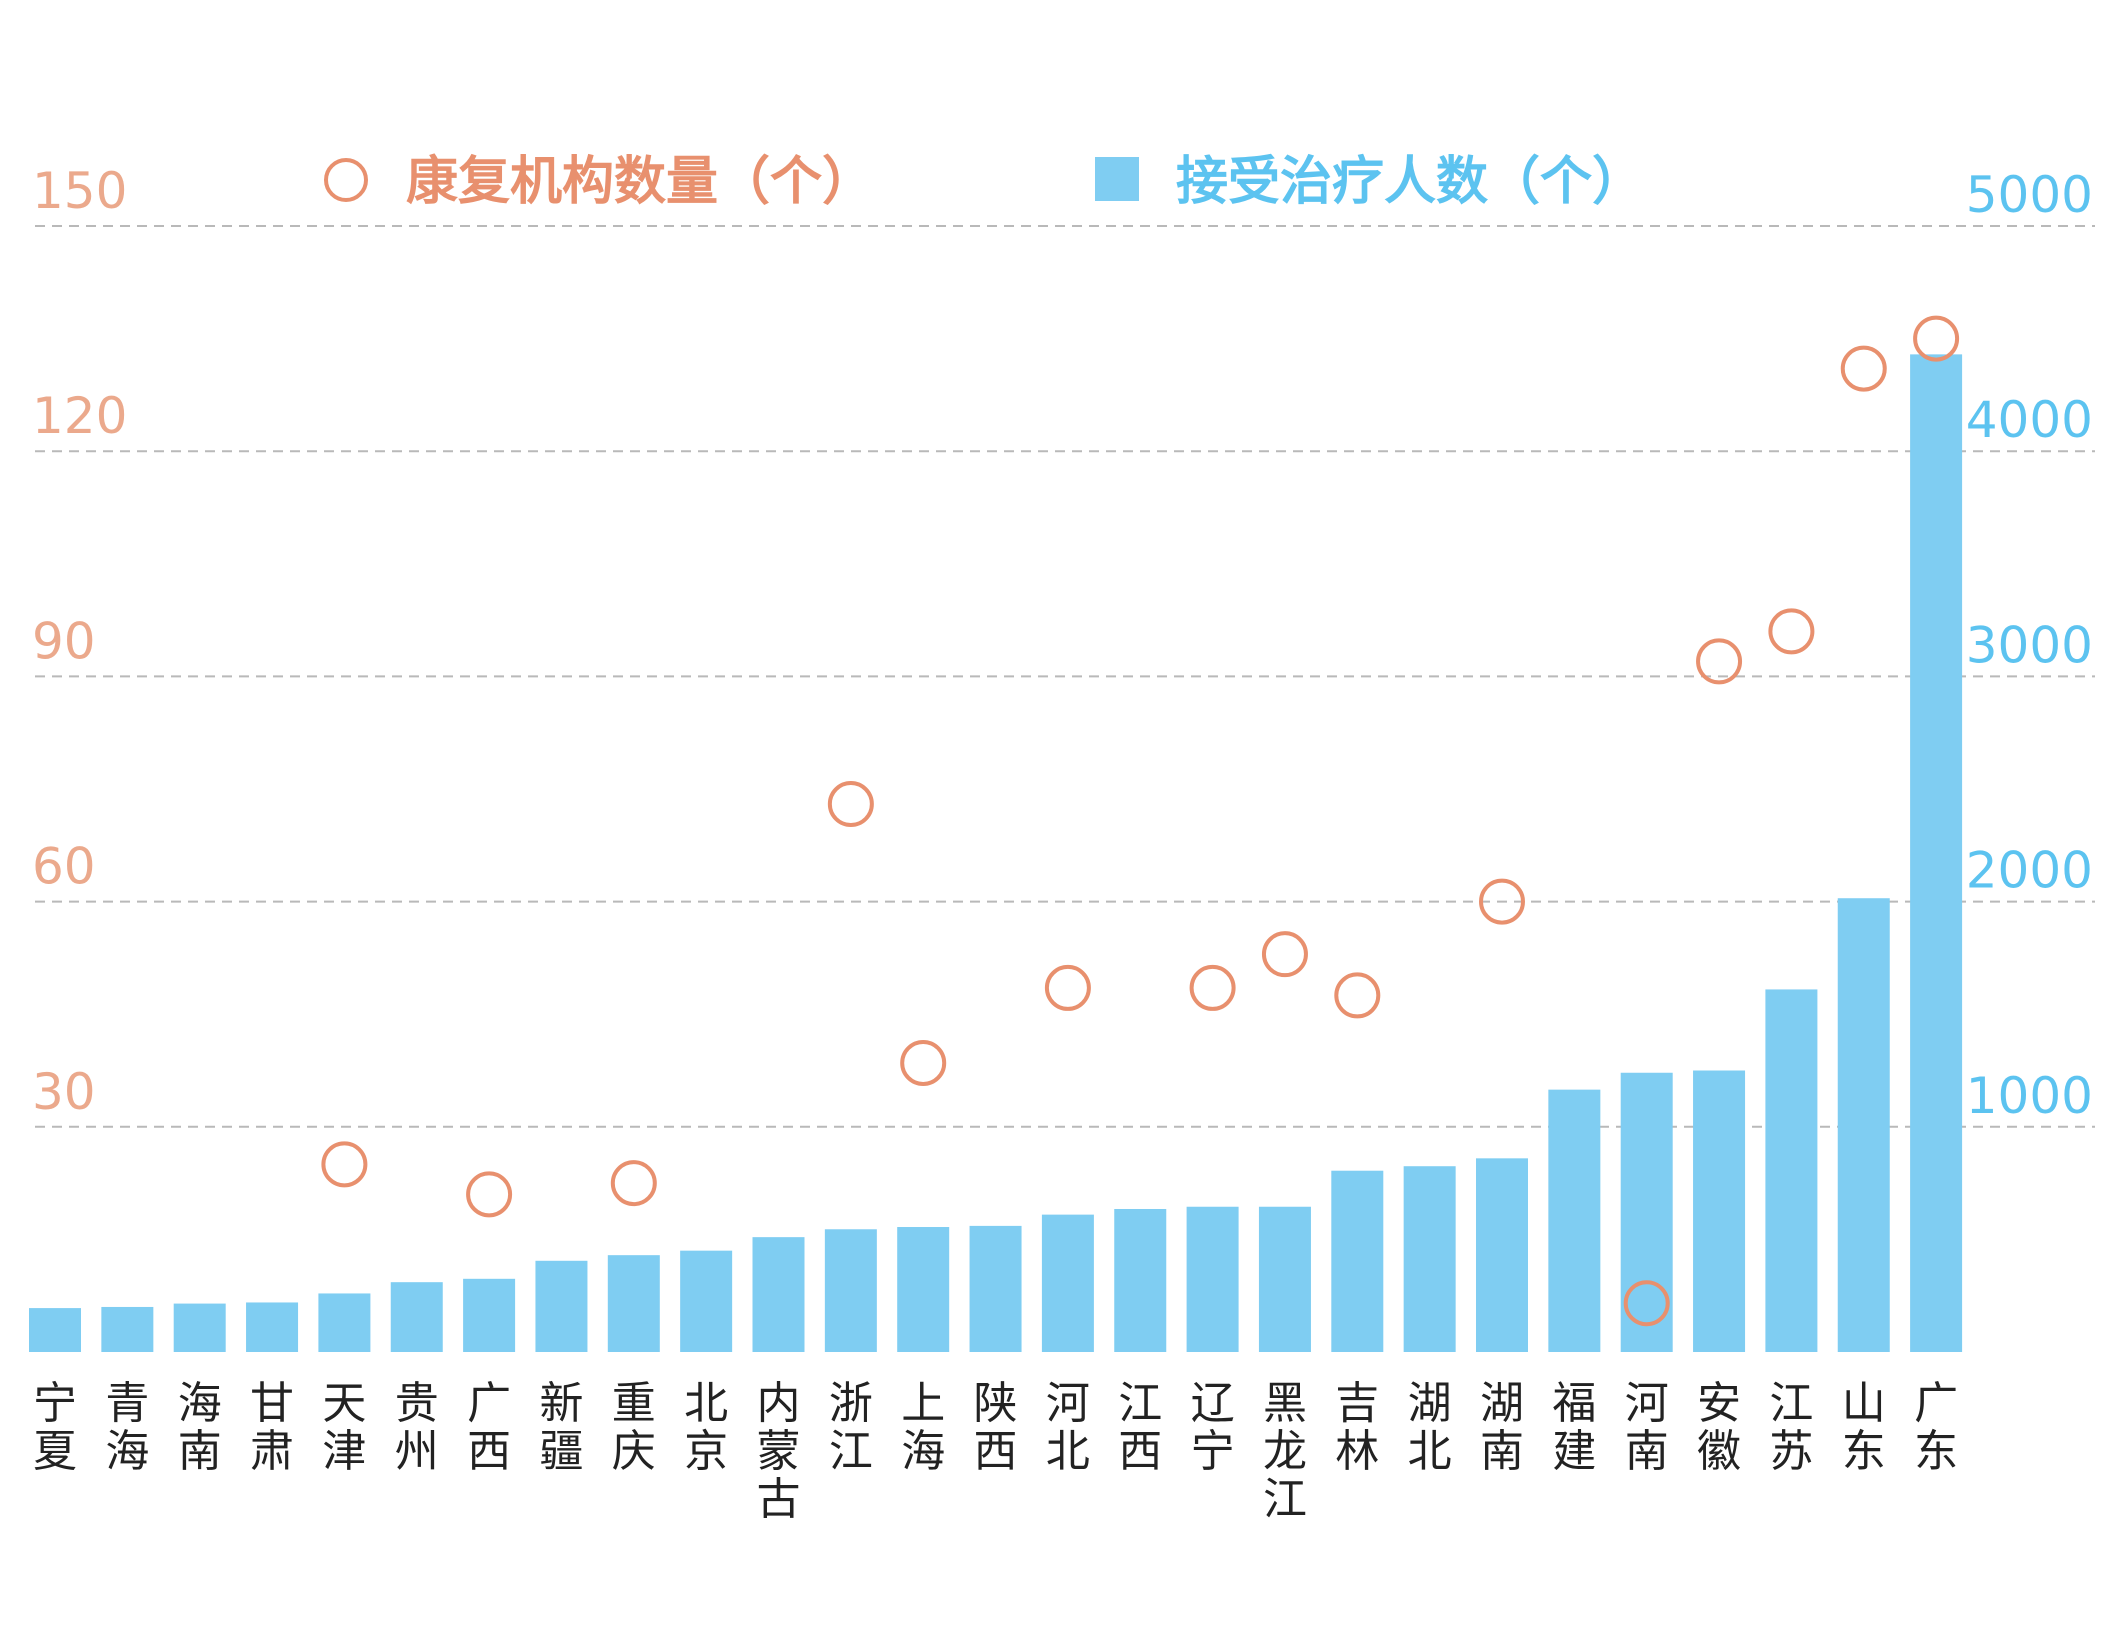  What do you see at coordinates (1791, 1427) in the screenshot?
I see `category-label: 江苏` at bounding box center [1791, 1427].